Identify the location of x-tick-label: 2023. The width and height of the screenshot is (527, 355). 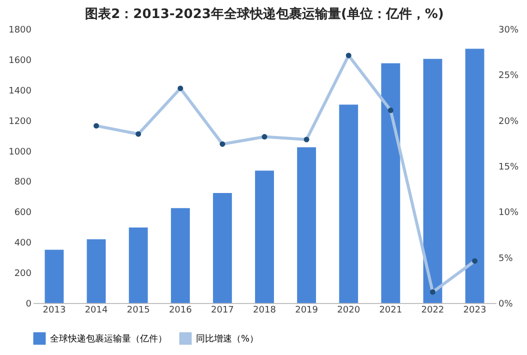
(474, 311).